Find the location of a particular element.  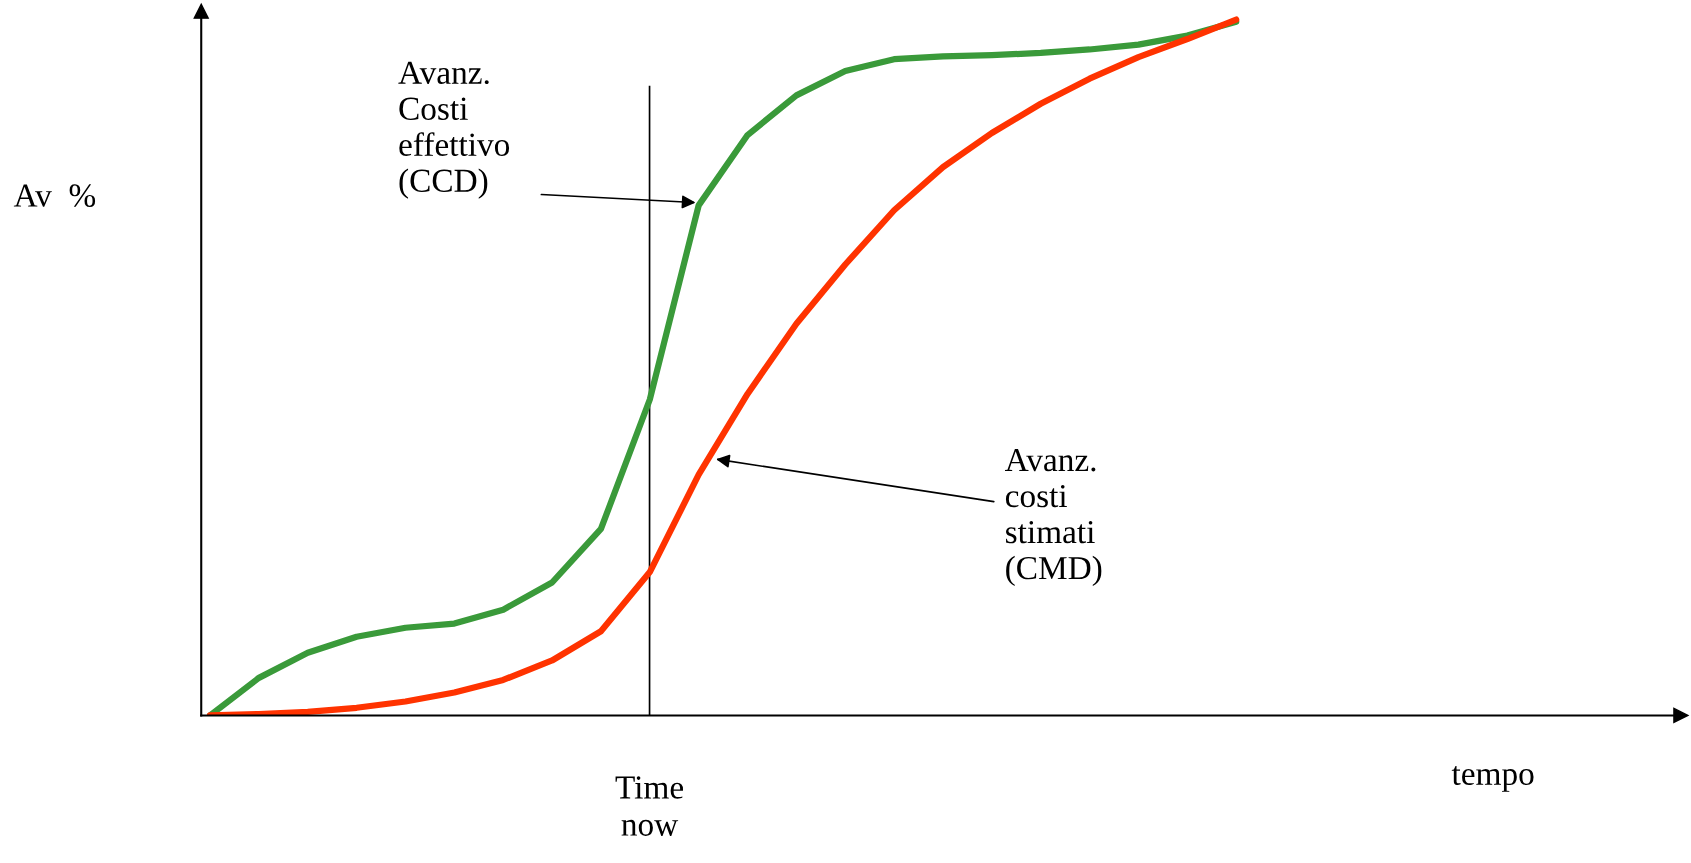

annotation: Avanz. costi stimati (CMD) is located at coordinates (1053, 517).